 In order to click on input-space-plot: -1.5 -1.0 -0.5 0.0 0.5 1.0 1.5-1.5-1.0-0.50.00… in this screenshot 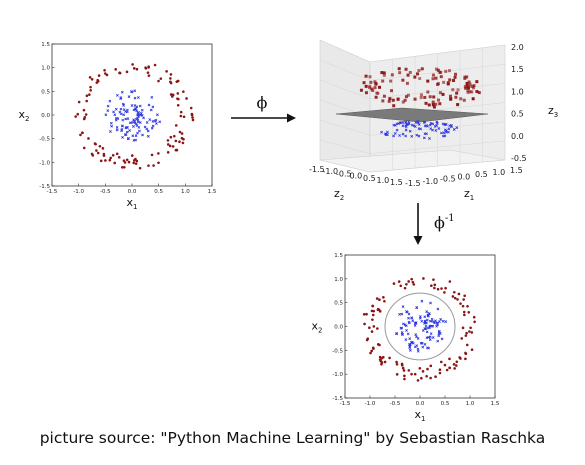, I will do `click(118, 126)`.